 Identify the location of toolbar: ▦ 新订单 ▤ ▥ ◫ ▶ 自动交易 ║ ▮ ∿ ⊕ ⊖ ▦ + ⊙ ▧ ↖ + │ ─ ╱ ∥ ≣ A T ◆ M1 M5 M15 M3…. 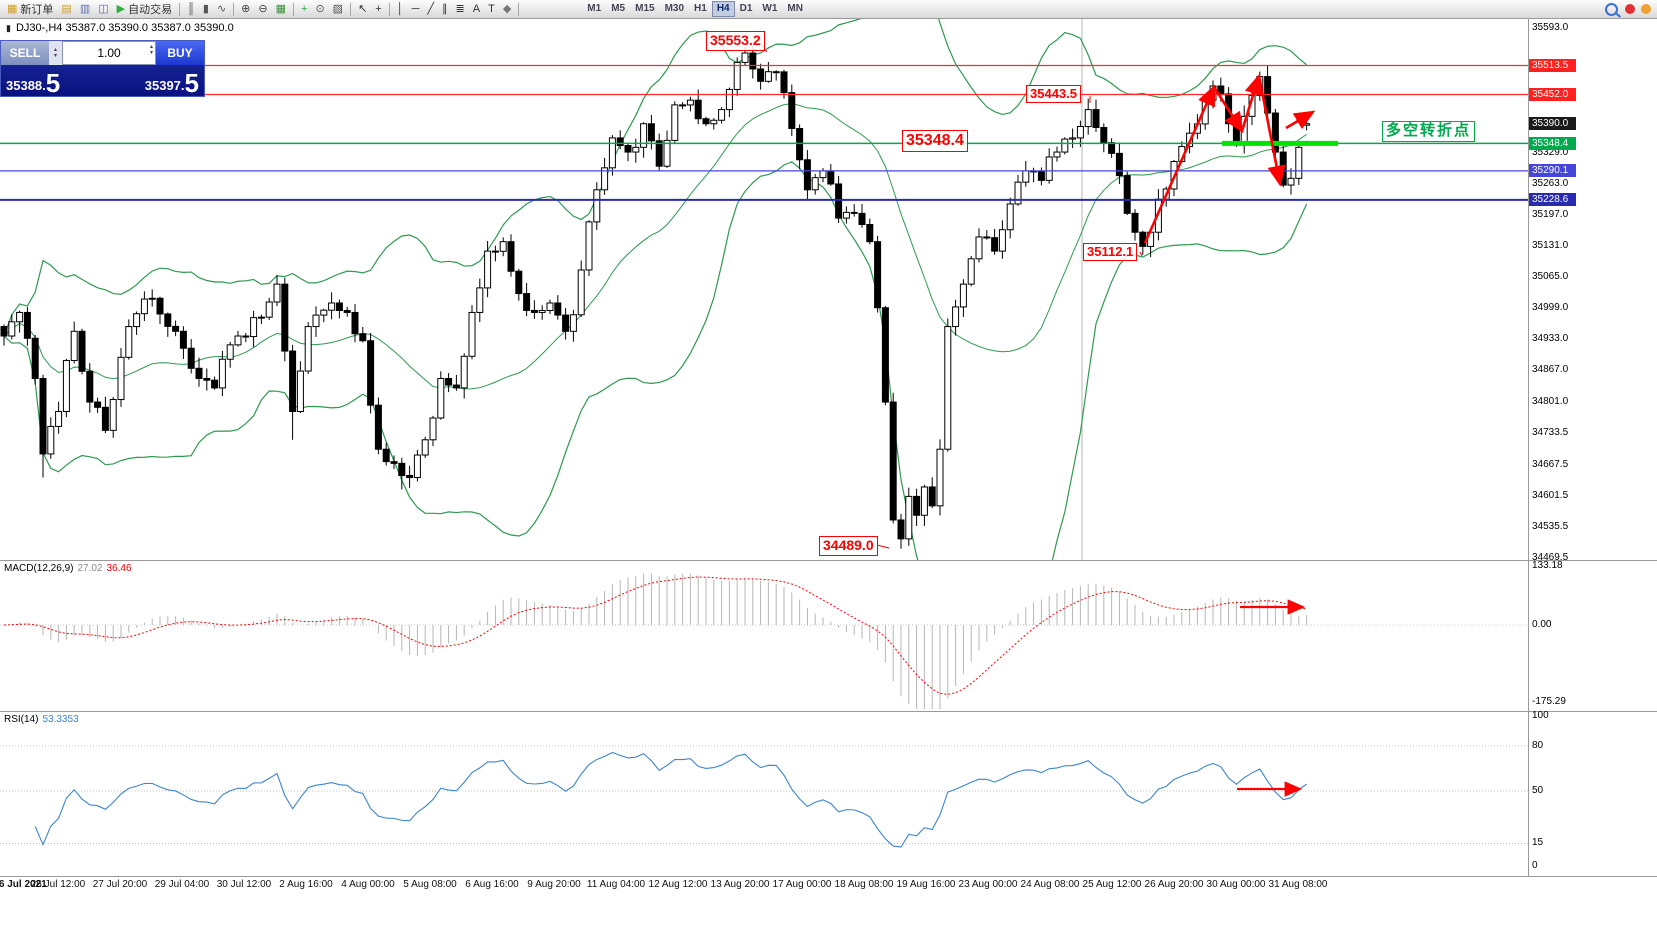
(828, 9).